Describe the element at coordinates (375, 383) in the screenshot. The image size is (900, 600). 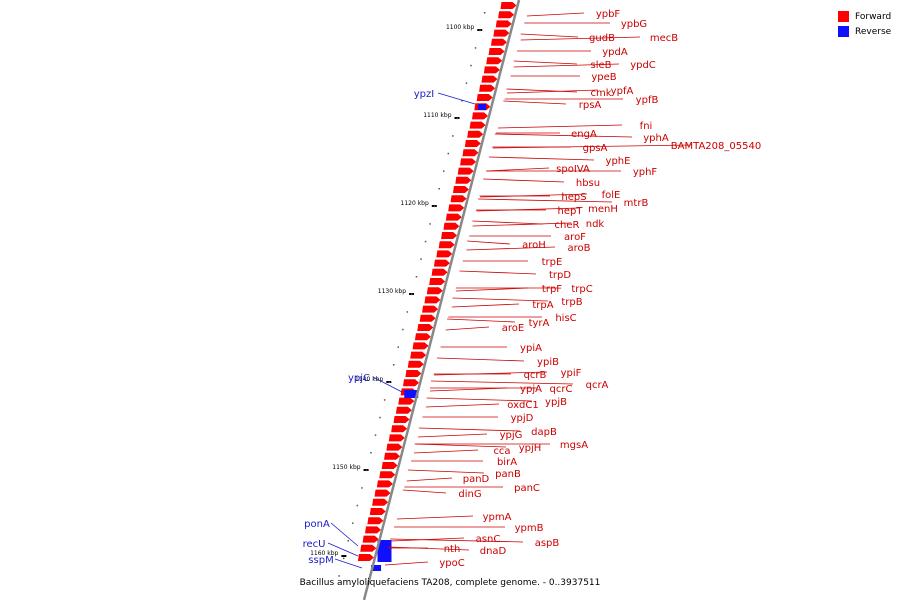
I see `gene-ypjc: ypjC` at that location.